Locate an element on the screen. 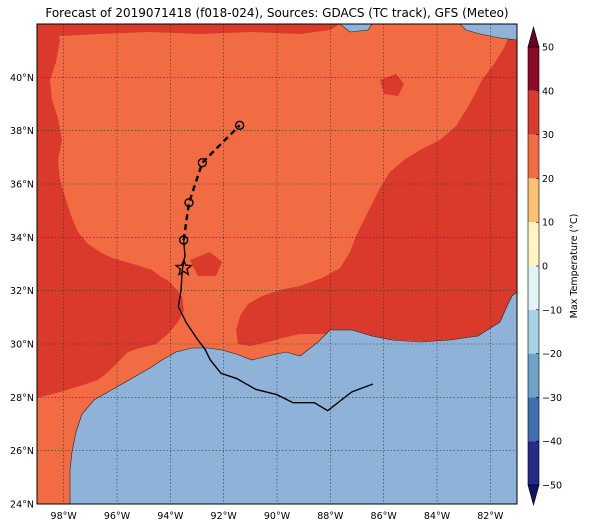  temp-30-40-north-patch is located at coordinates (392, 85).